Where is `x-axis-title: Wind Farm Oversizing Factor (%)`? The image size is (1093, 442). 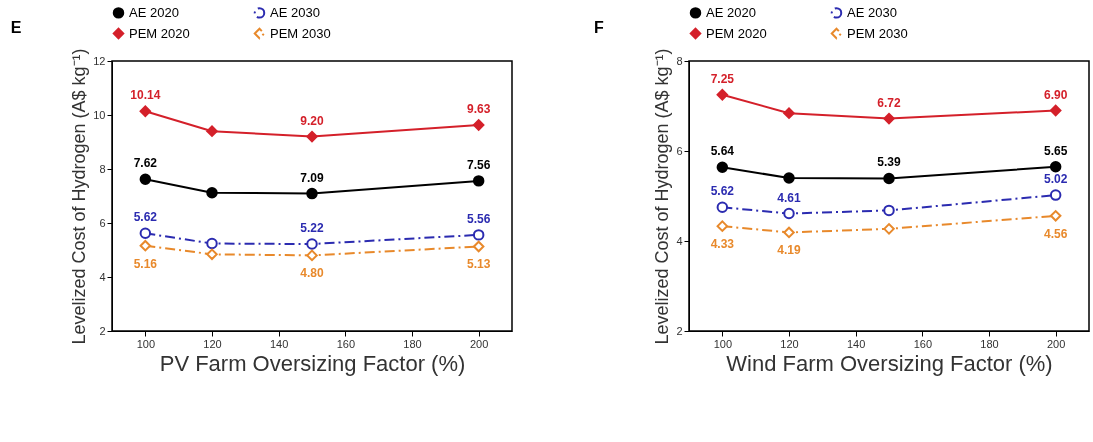
x-axis-title: Wind Farm Oversizing Factor (%) is located at coordinates (889, 363).